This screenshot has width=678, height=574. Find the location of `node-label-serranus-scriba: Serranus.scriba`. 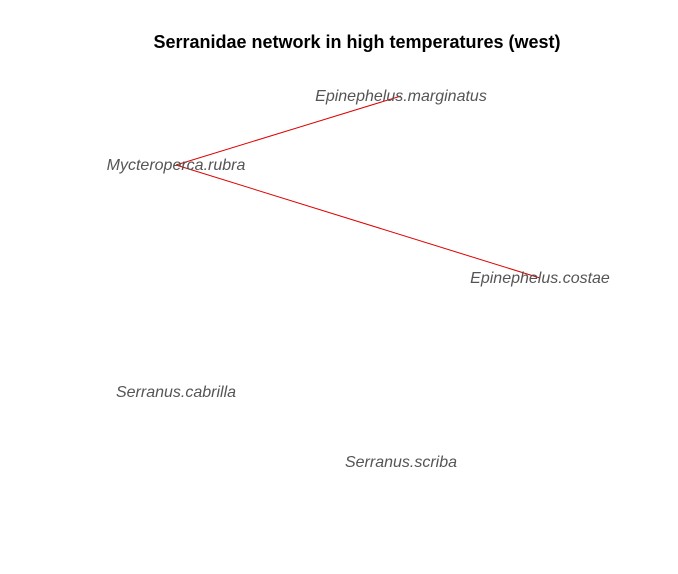

node-label-serranus-scriba: Serranus.scriba is located at coordinates (401, 462).